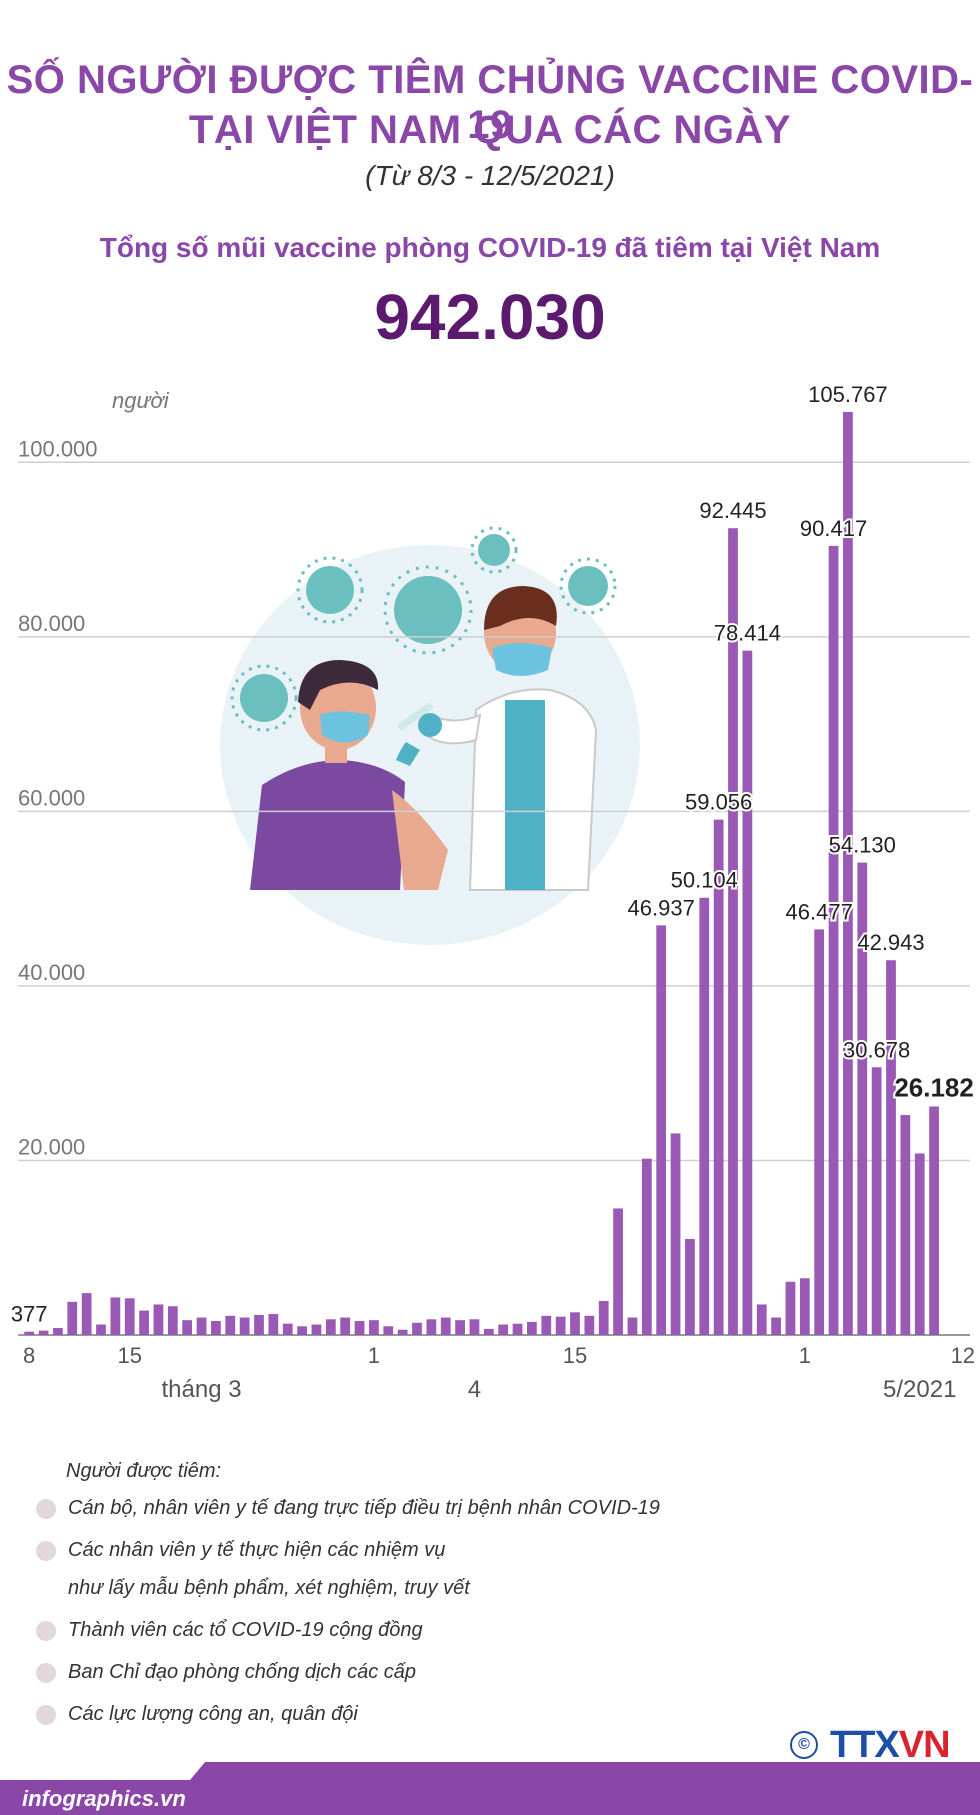  I want to click on data-label: 377, so click(29, 1314).